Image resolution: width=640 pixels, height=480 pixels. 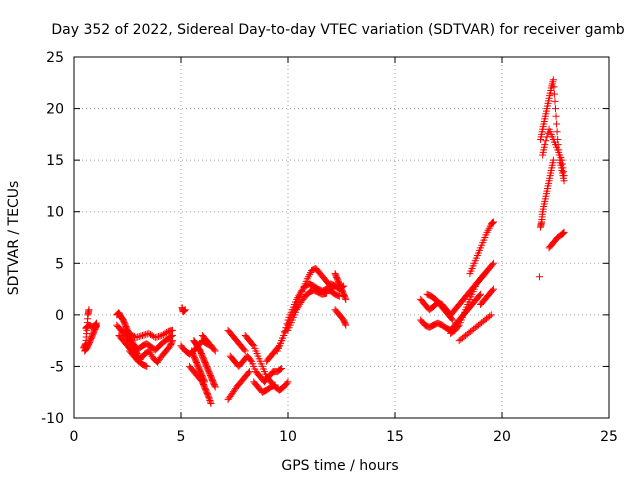 What do you see at coordinates (59, 264) in the screenshot?
I see `y-tick-label: 5` at bounding box center [59, 264].